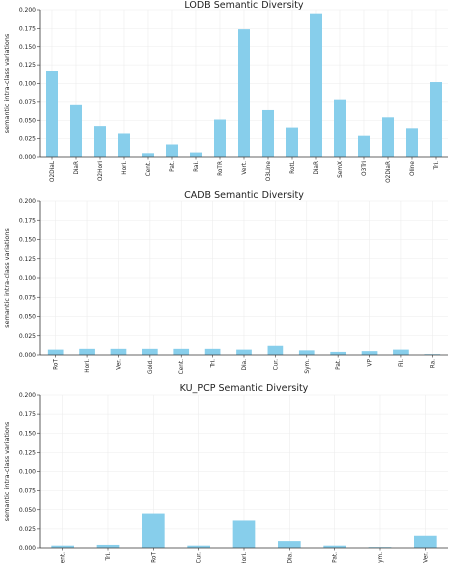 This screenshot has height=567, width=453. Describe the element at coordinates (151, 366) in the screenshot. I see `x-tick-label: Gold.` at that location.